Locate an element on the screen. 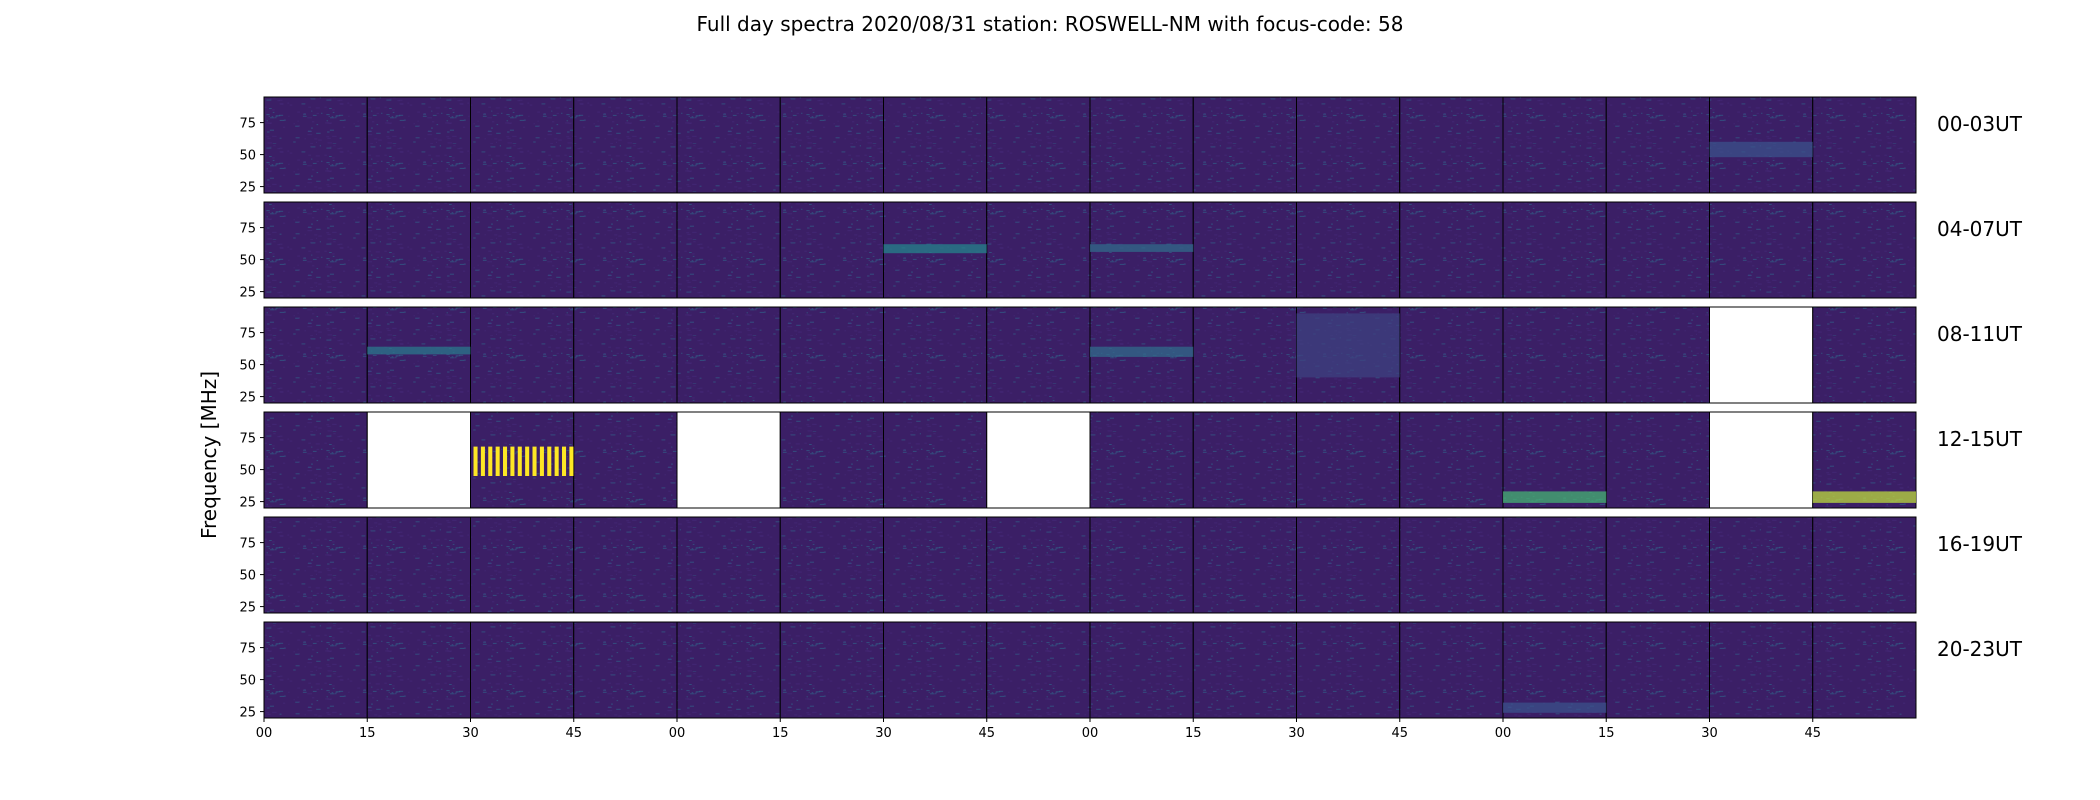 The image size is (2100, 800). row-label: 00-03UT is located at coordinates (1980, 124).